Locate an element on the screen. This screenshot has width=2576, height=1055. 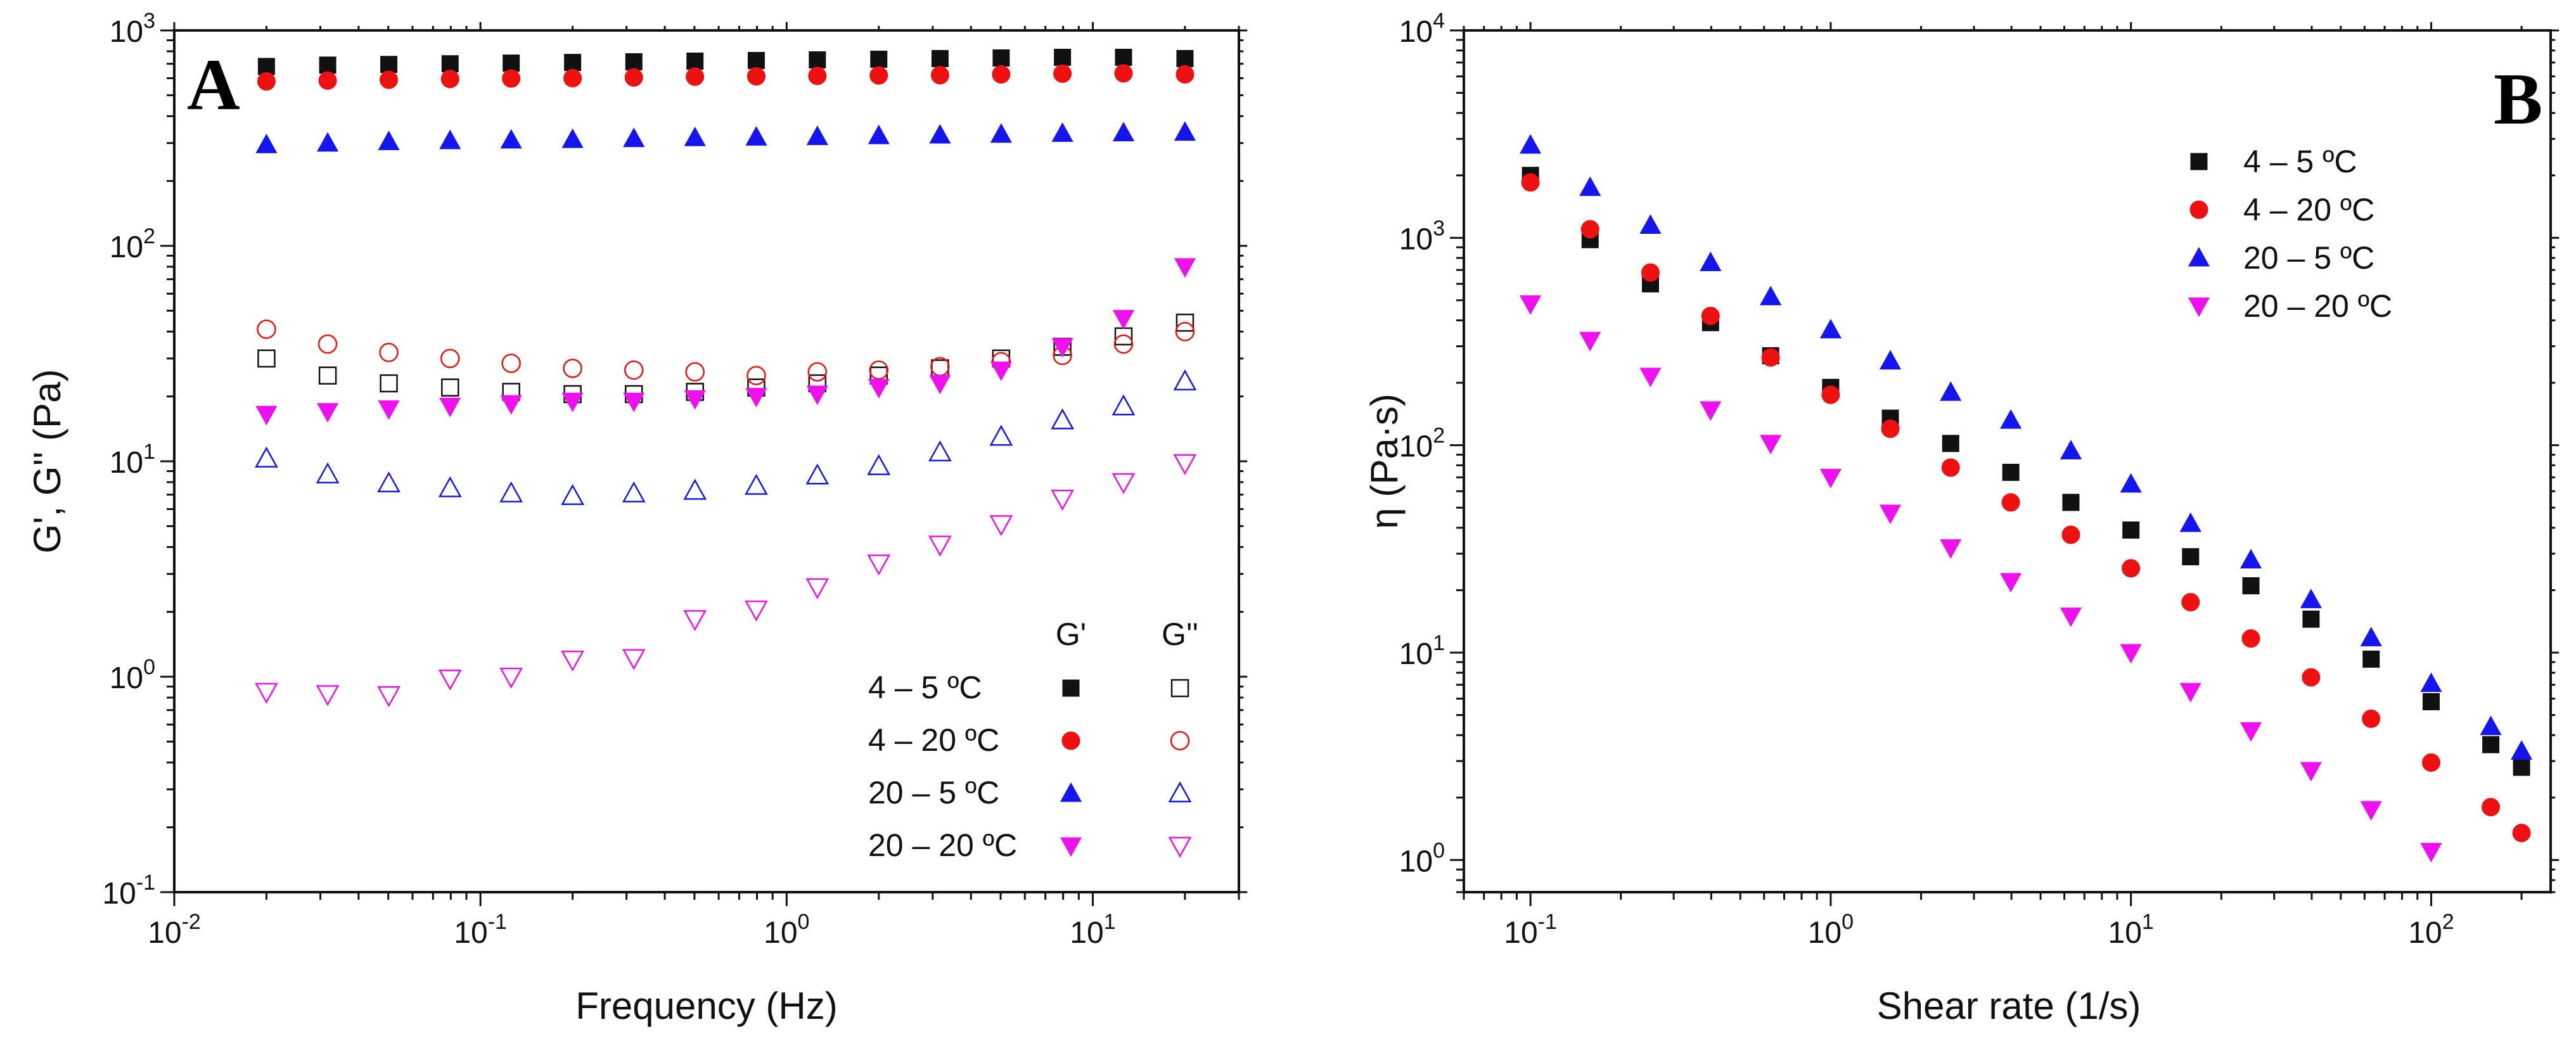
y-tick-label: 10⁰ is located at coordinates (132, 675).